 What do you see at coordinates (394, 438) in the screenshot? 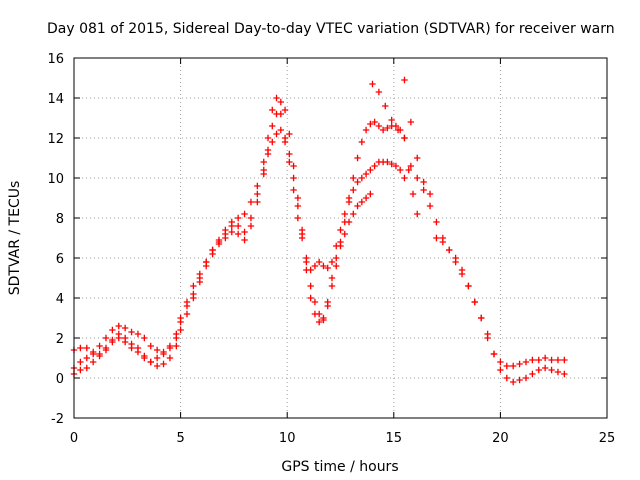
I see `x-tick-label: 15` at bounding box center [394, 438].